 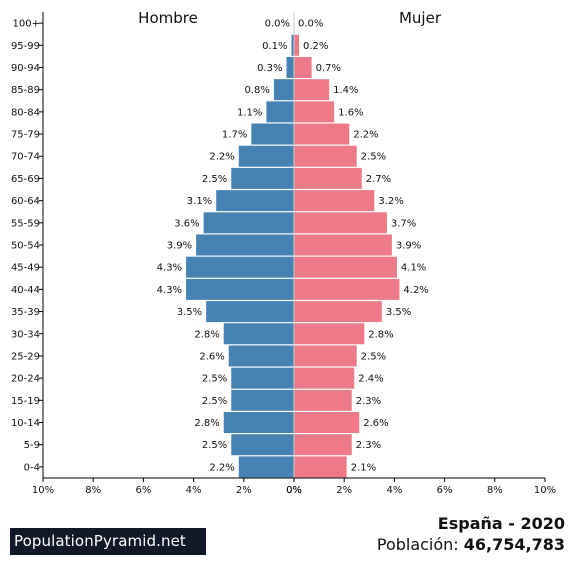 I want to click on age-group-label: 15-19, so click(x=25, y=401).